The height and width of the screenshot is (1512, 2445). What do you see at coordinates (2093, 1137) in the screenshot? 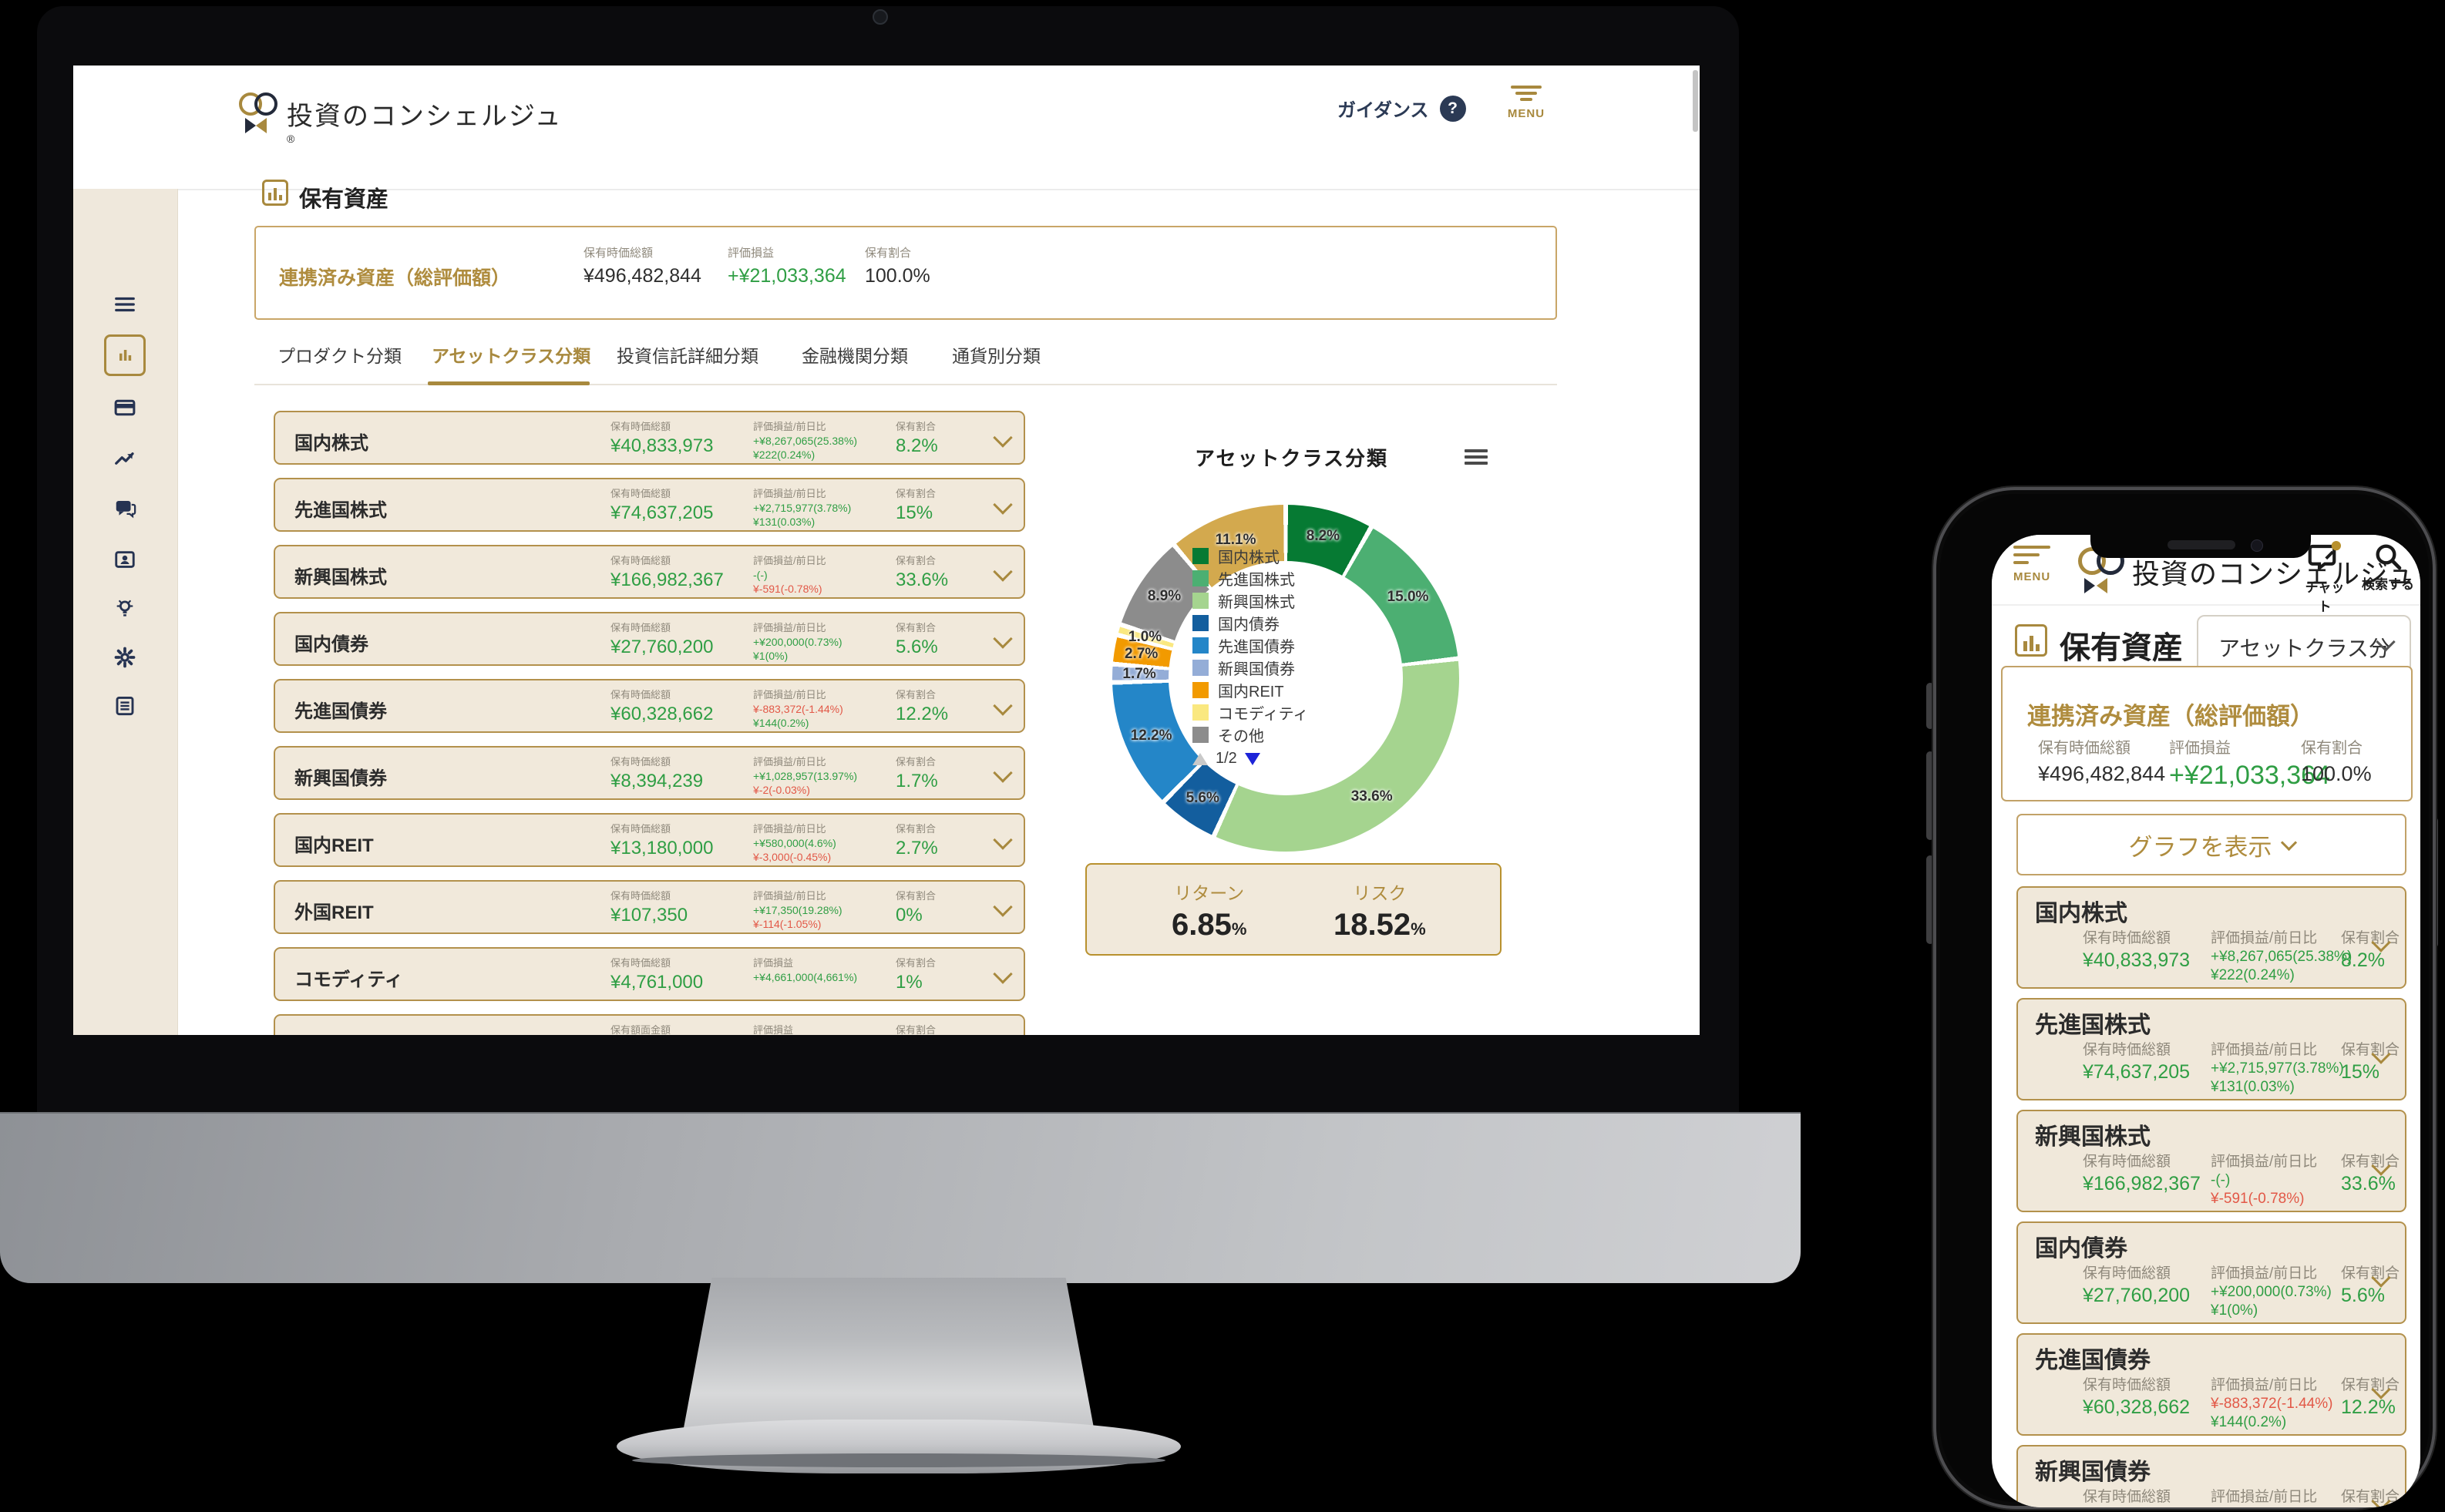
I see `asset-name: 新興国株式` at bounding box center [2093, 1137].